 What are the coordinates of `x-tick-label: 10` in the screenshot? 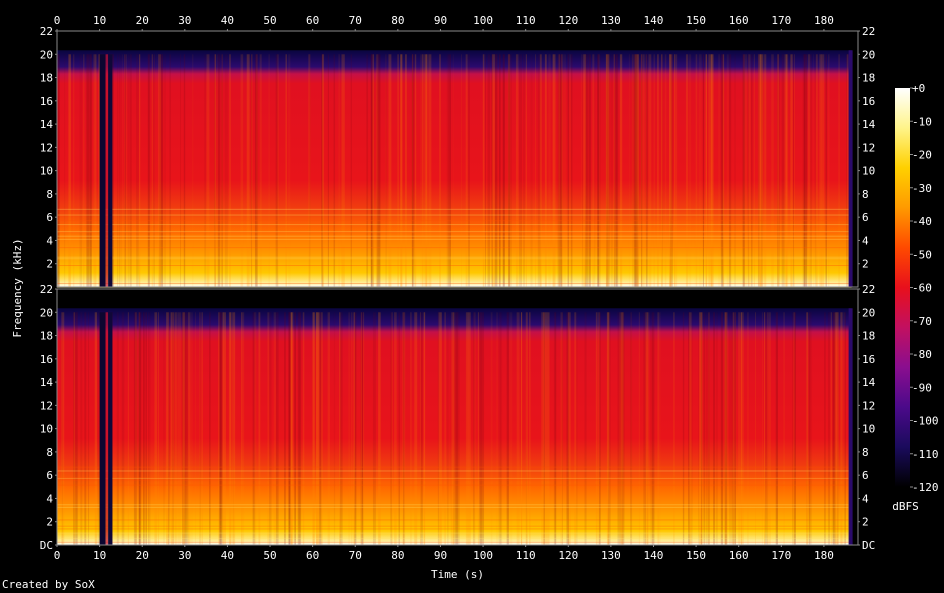 It's located at (99, 555).